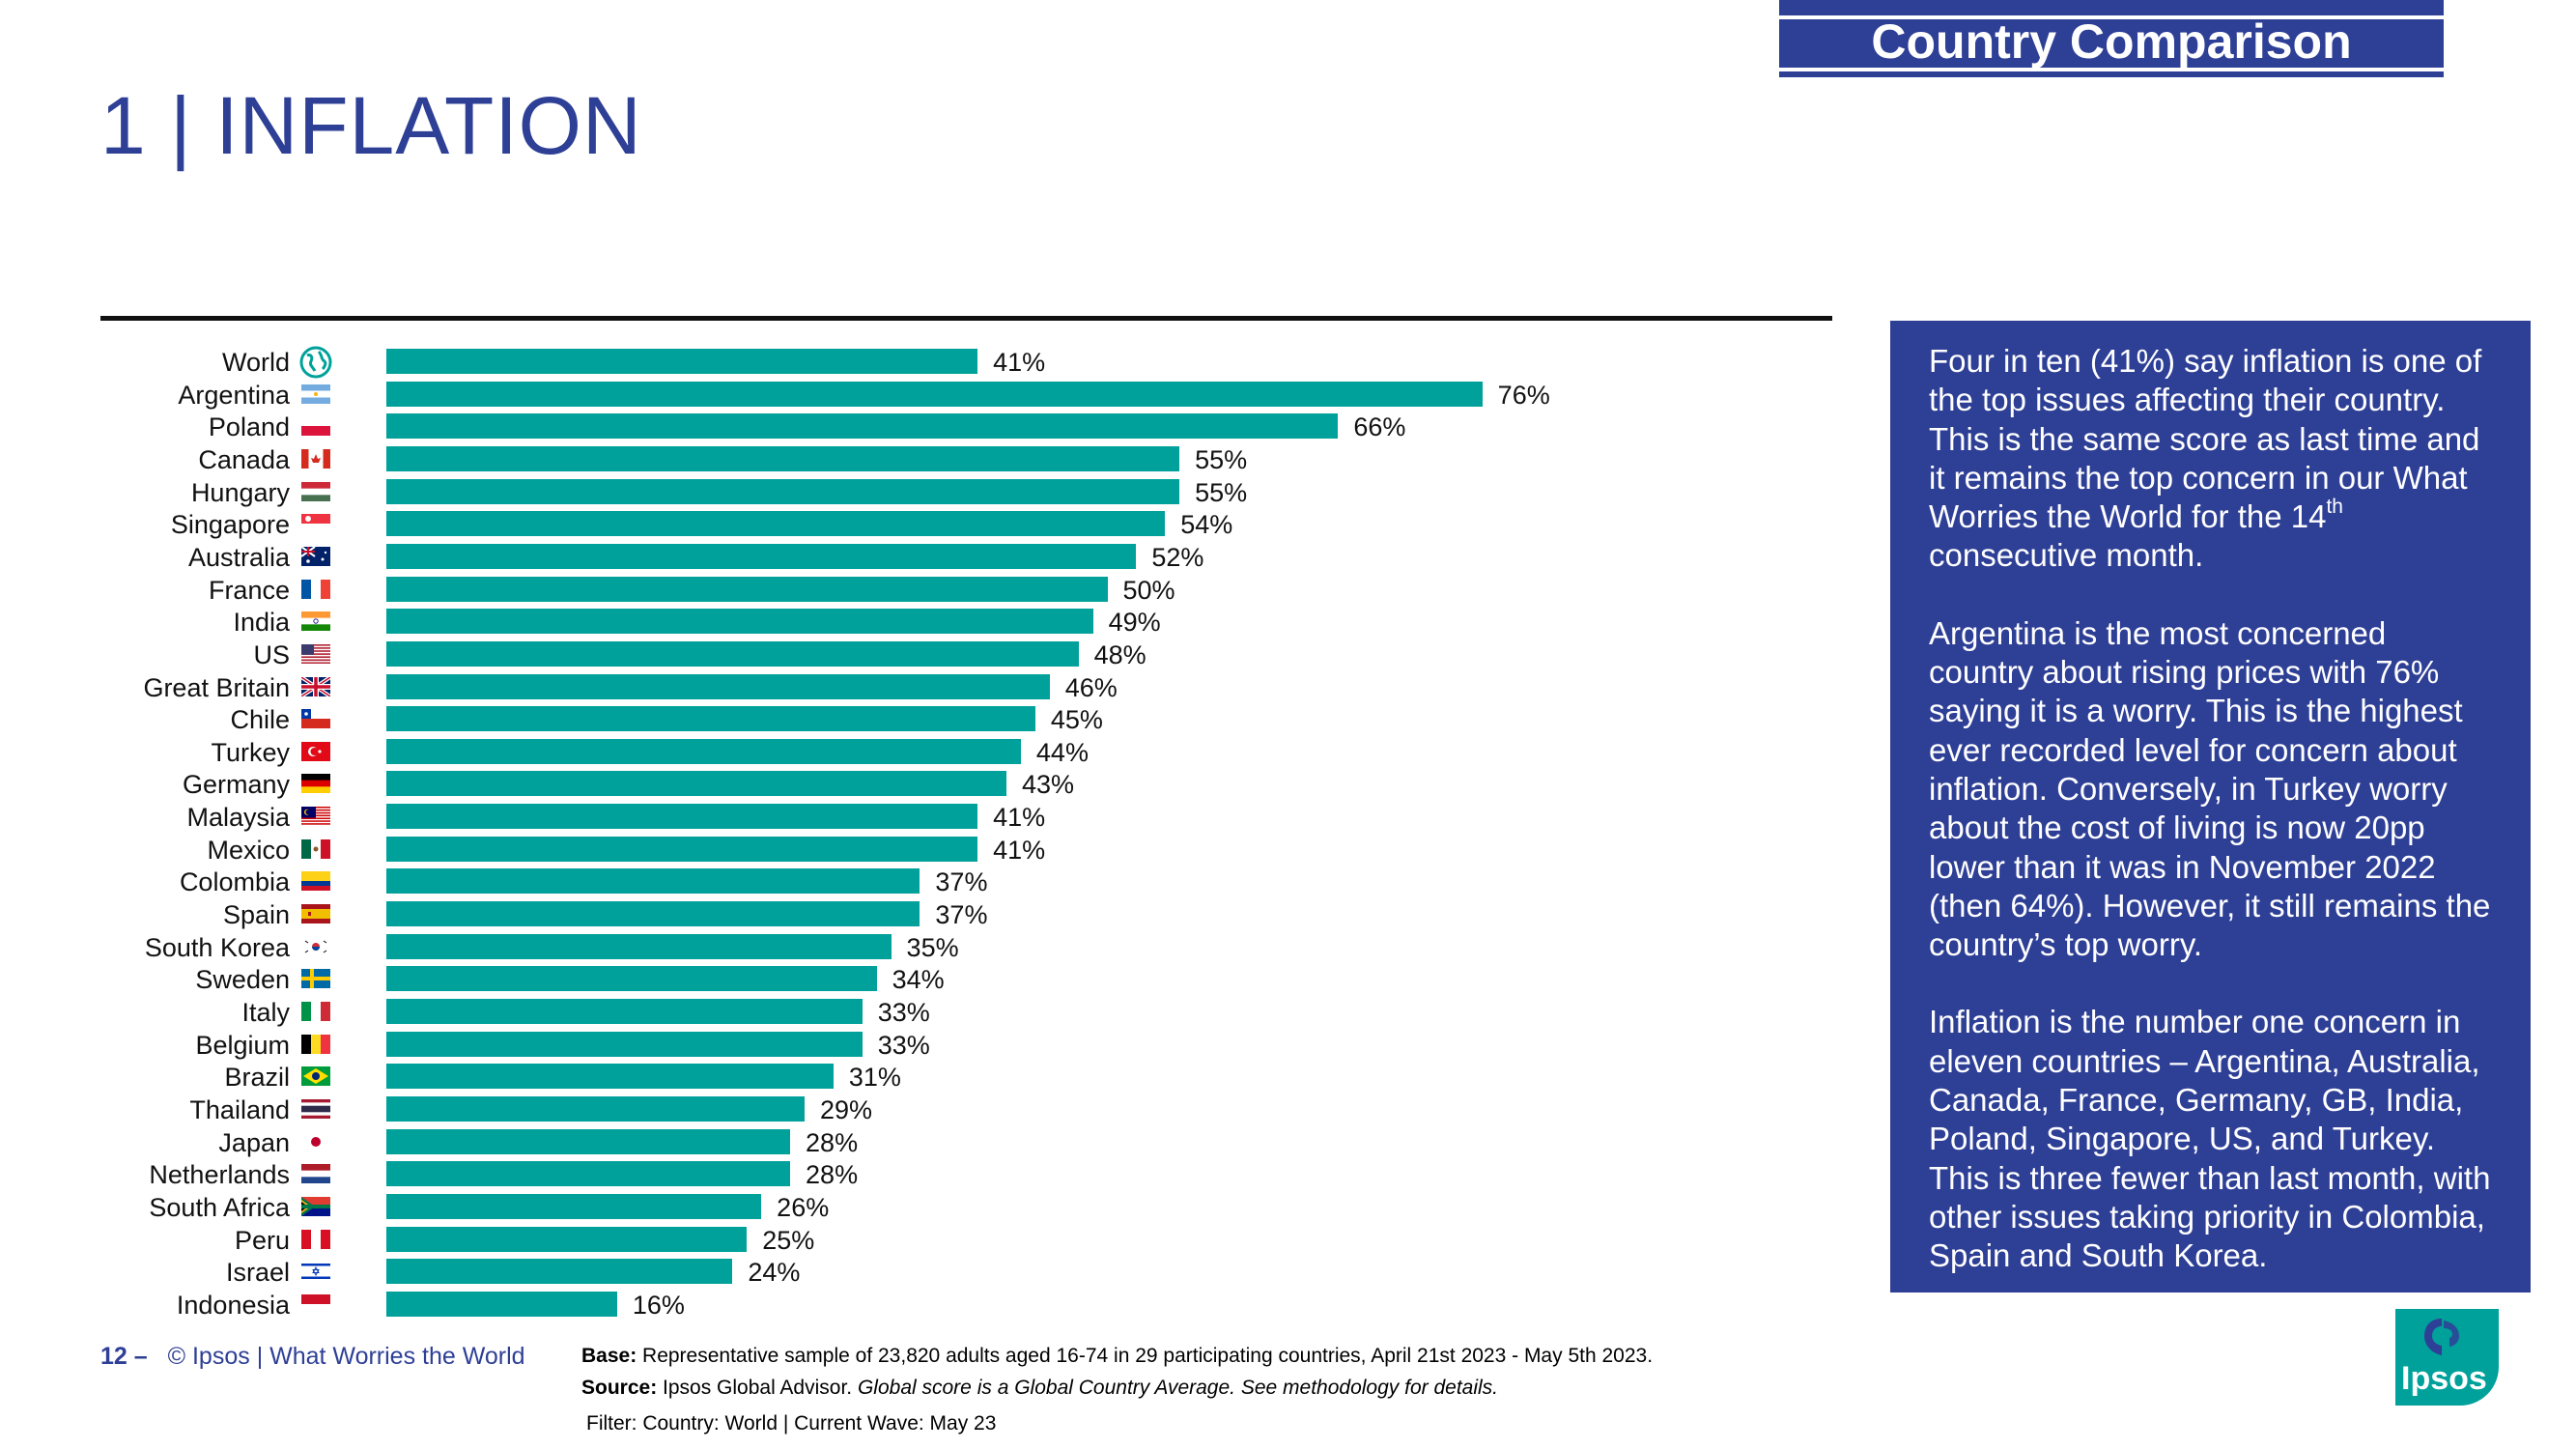  I want to click on chart-row: Mexico 41%, so click(917, 850).